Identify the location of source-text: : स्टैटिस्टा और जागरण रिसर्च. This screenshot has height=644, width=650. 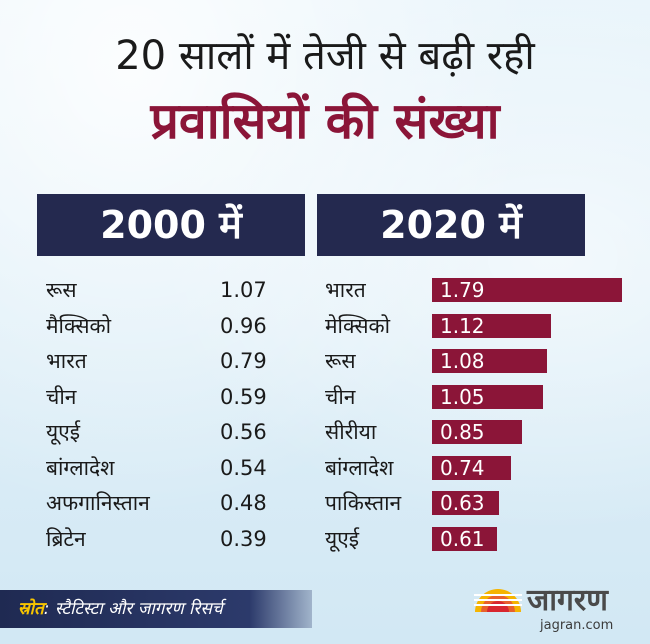
(133, 609).